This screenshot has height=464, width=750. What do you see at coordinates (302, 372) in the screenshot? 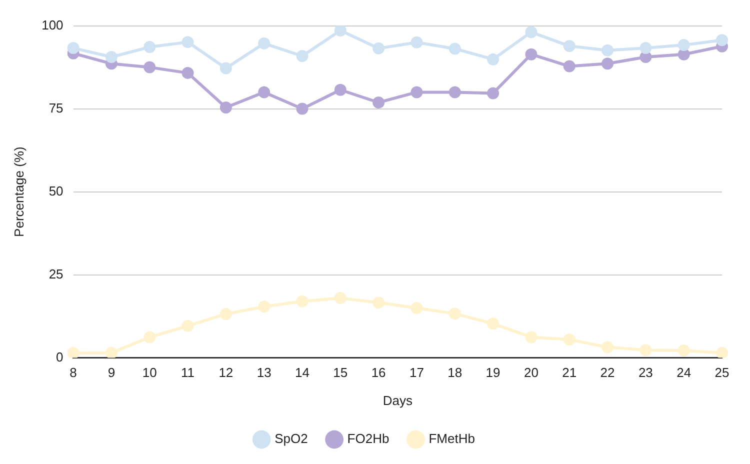
I see `x-tick-label: 14` at bounding box center [302, 372].